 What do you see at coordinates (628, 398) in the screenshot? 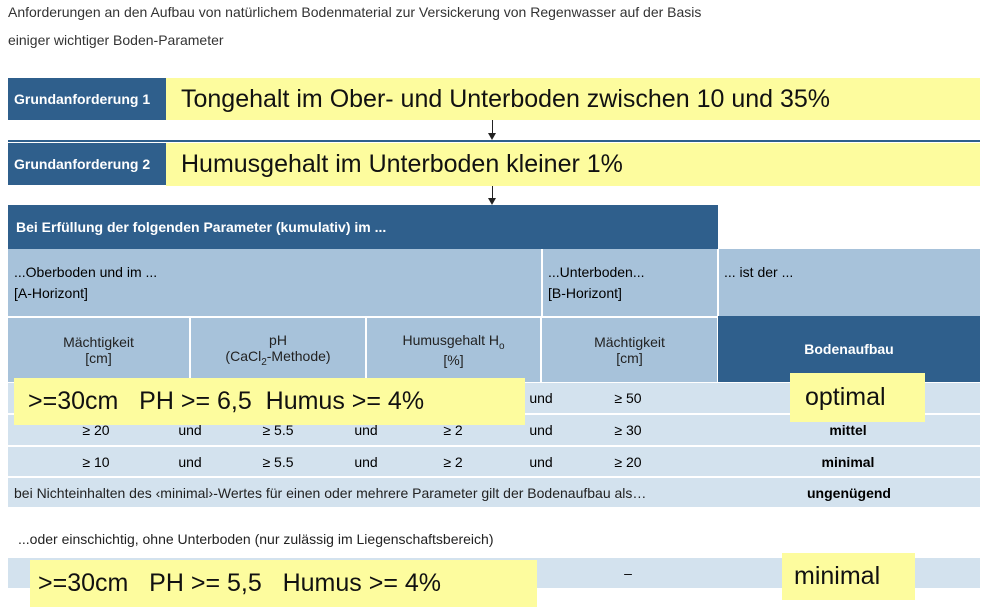
I see `cell: ≥ 50` at bounding box center [628, 398].